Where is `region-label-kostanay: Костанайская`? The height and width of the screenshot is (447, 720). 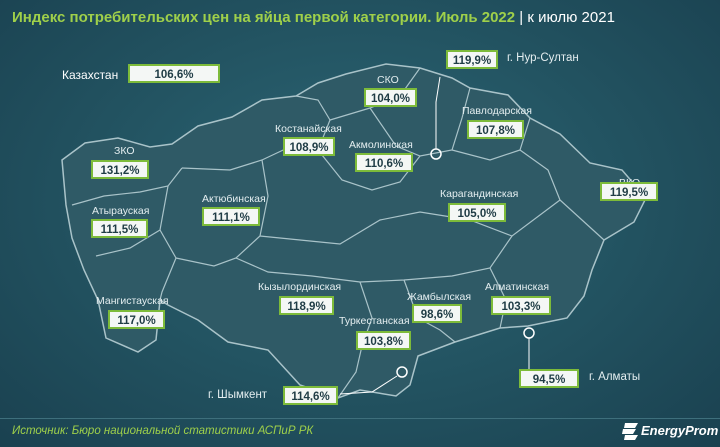 region-label-kostanay: Костанайская is located at coordinates (308, 129).